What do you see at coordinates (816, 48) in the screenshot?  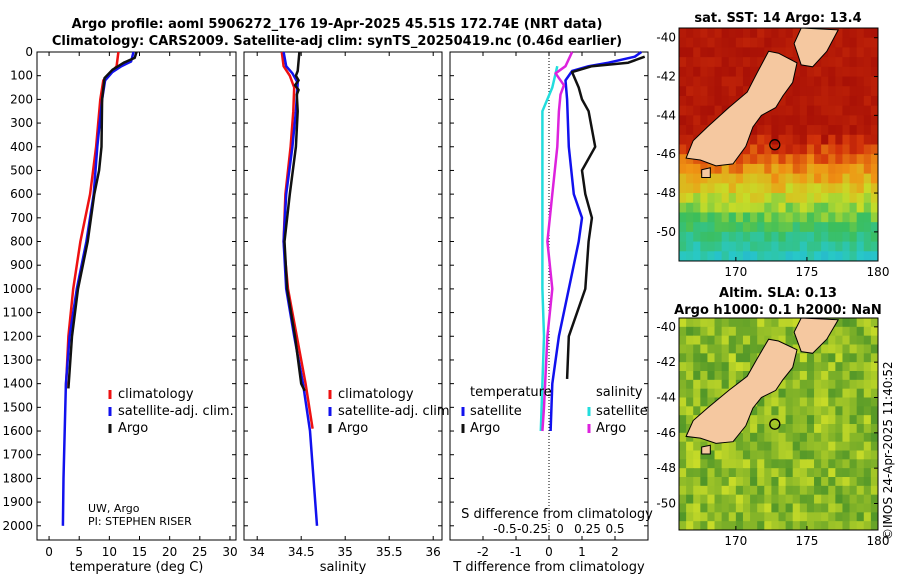 I see `north-island-land` at bounding box center [816, 48].